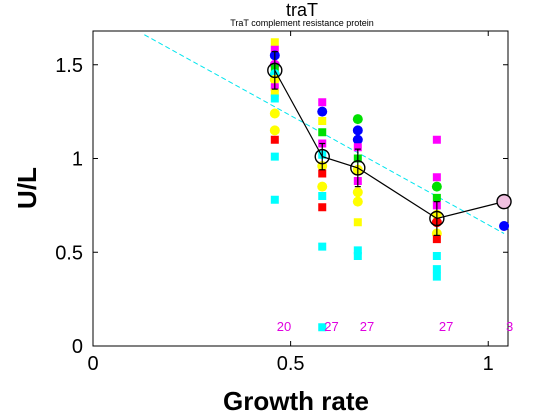  What do you see at coordinates (395, 326) in the screenshot?
I see `counts-layer: 20 27 27 27 3` at bounding box center [395, 326].